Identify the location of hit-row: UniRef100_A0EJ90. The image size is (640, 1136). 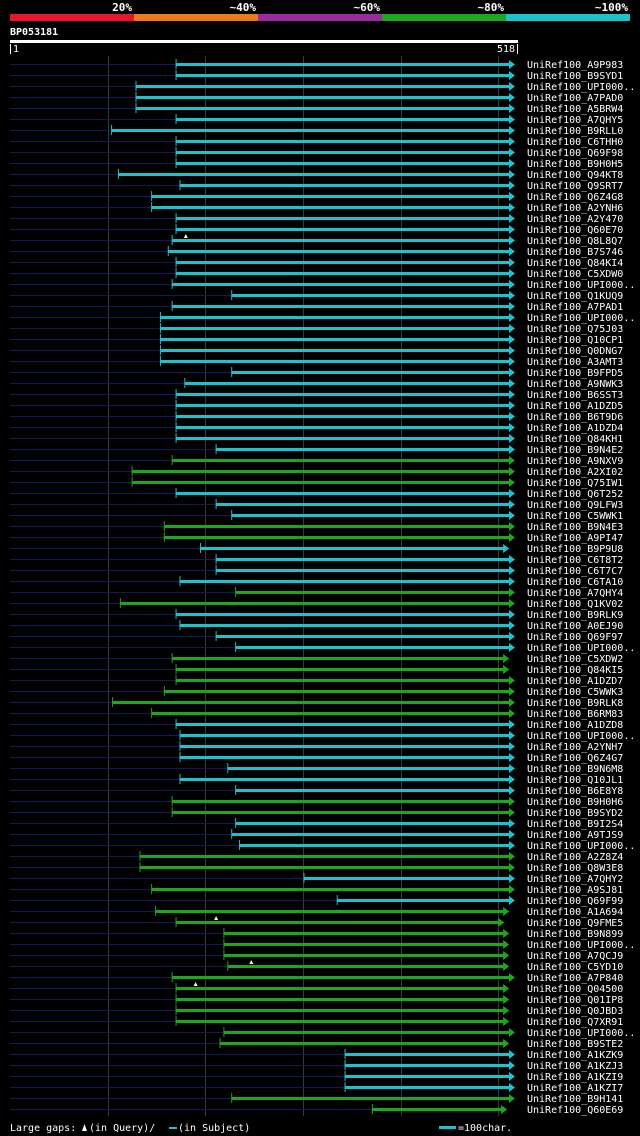
(316, 626).